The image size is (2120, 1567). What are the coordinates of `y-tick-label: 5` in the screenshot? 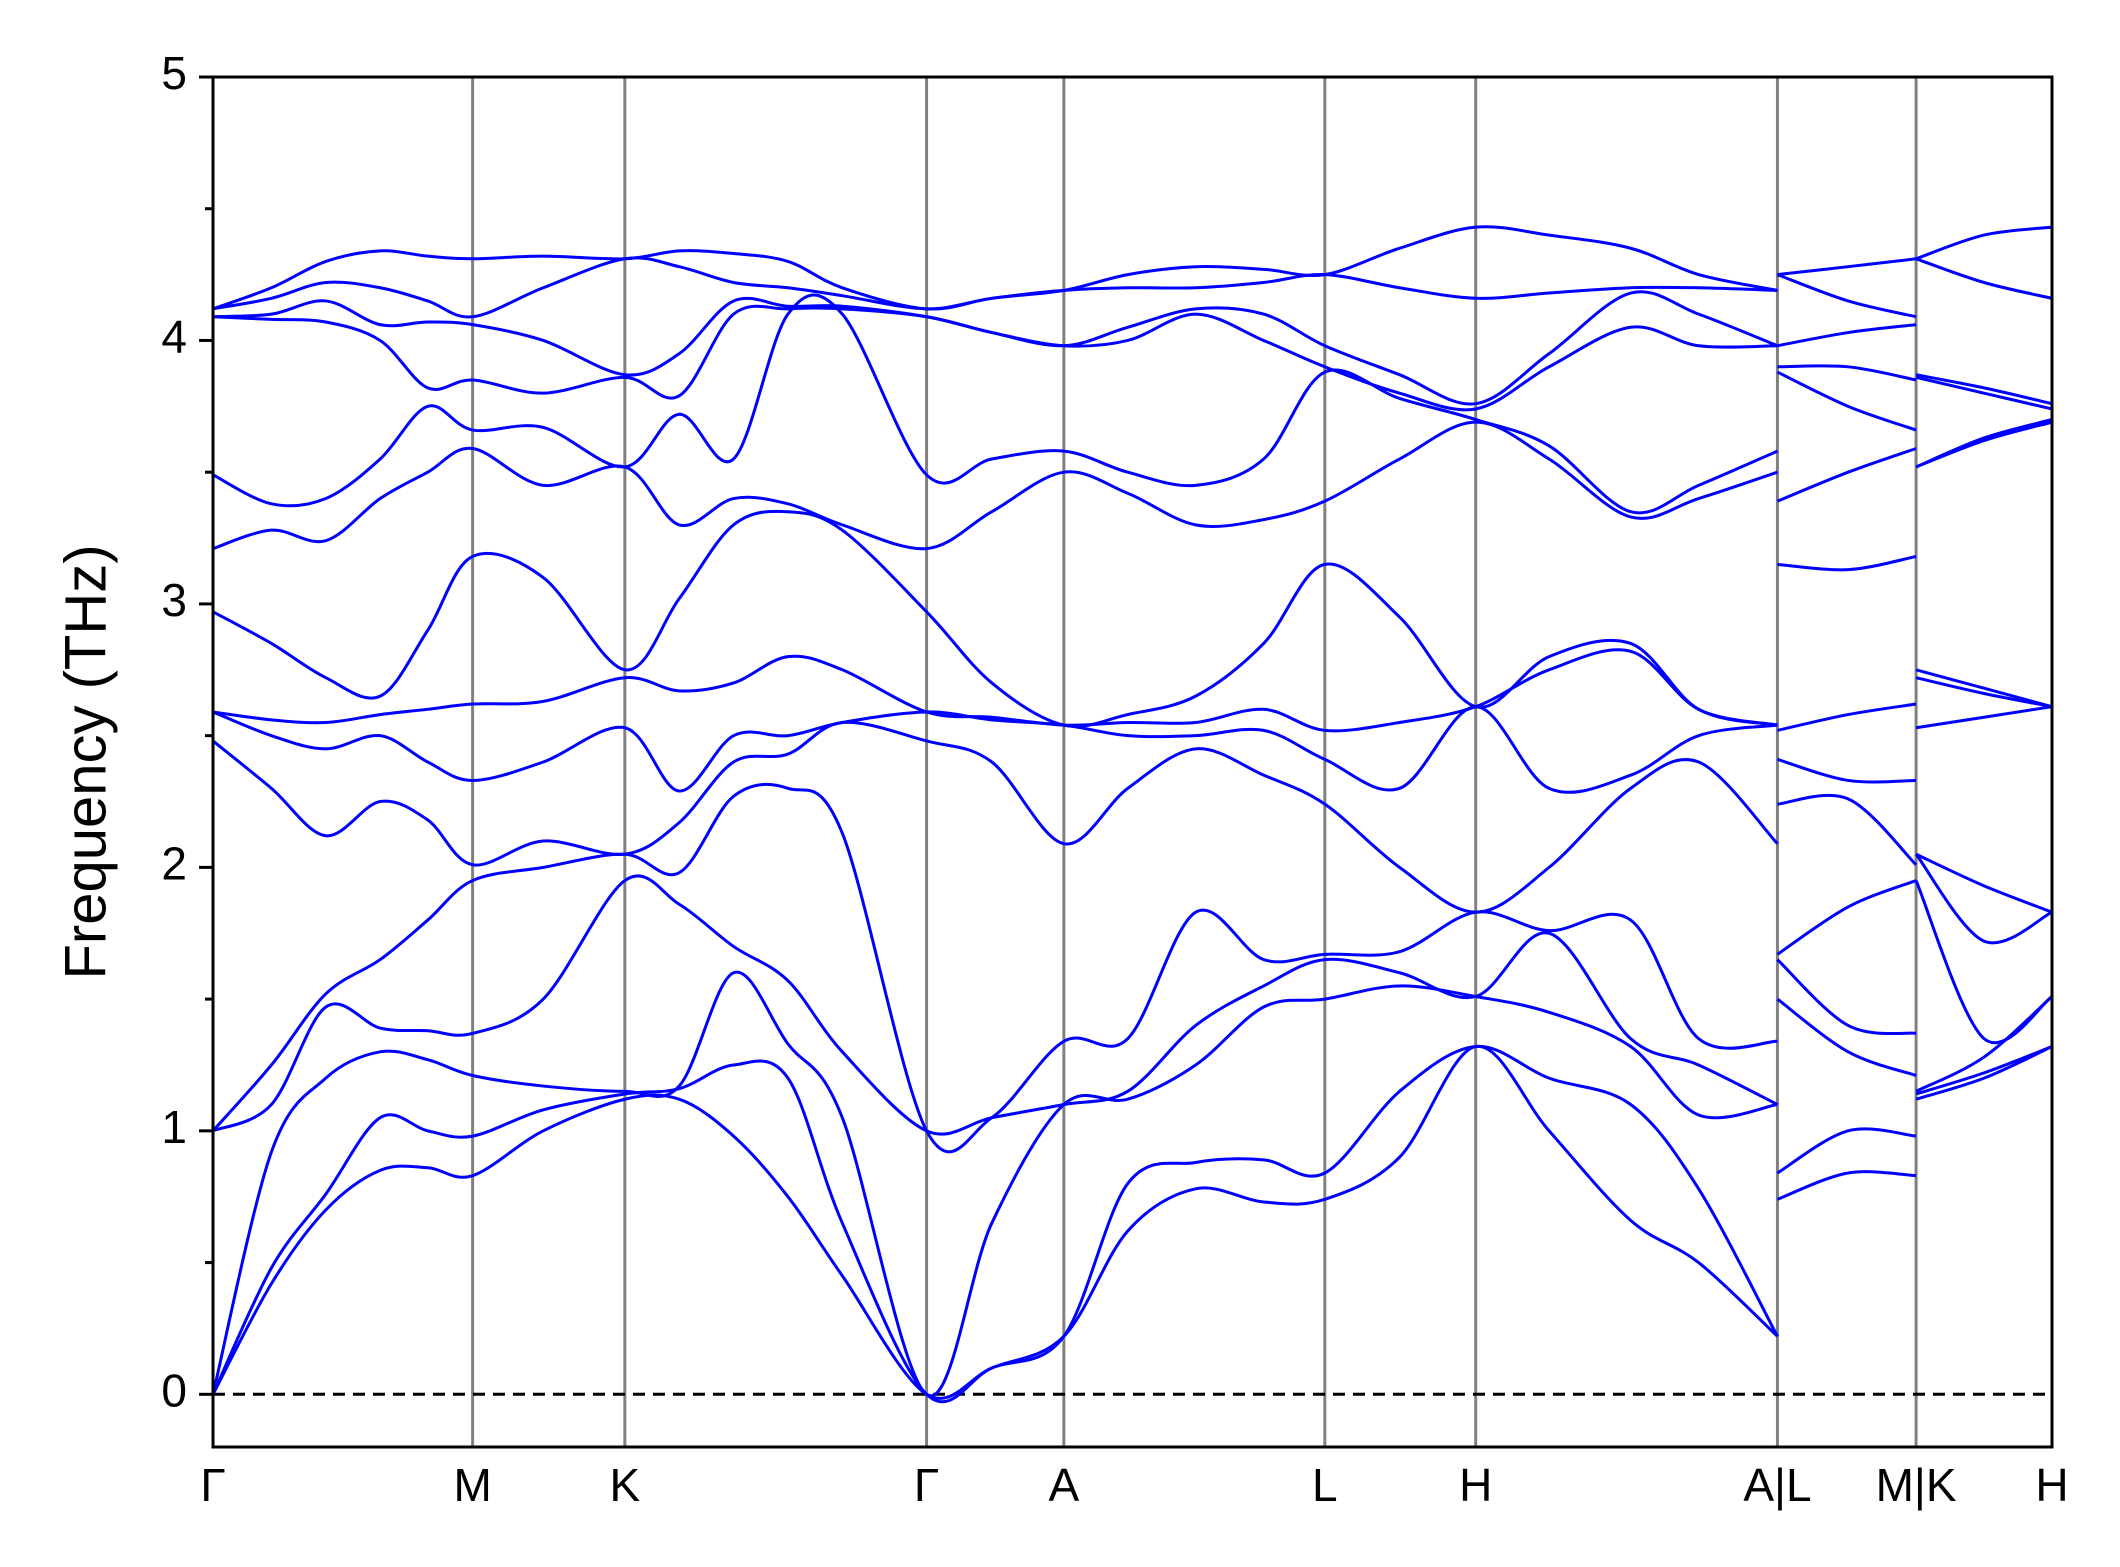 It's located at (174, 73).